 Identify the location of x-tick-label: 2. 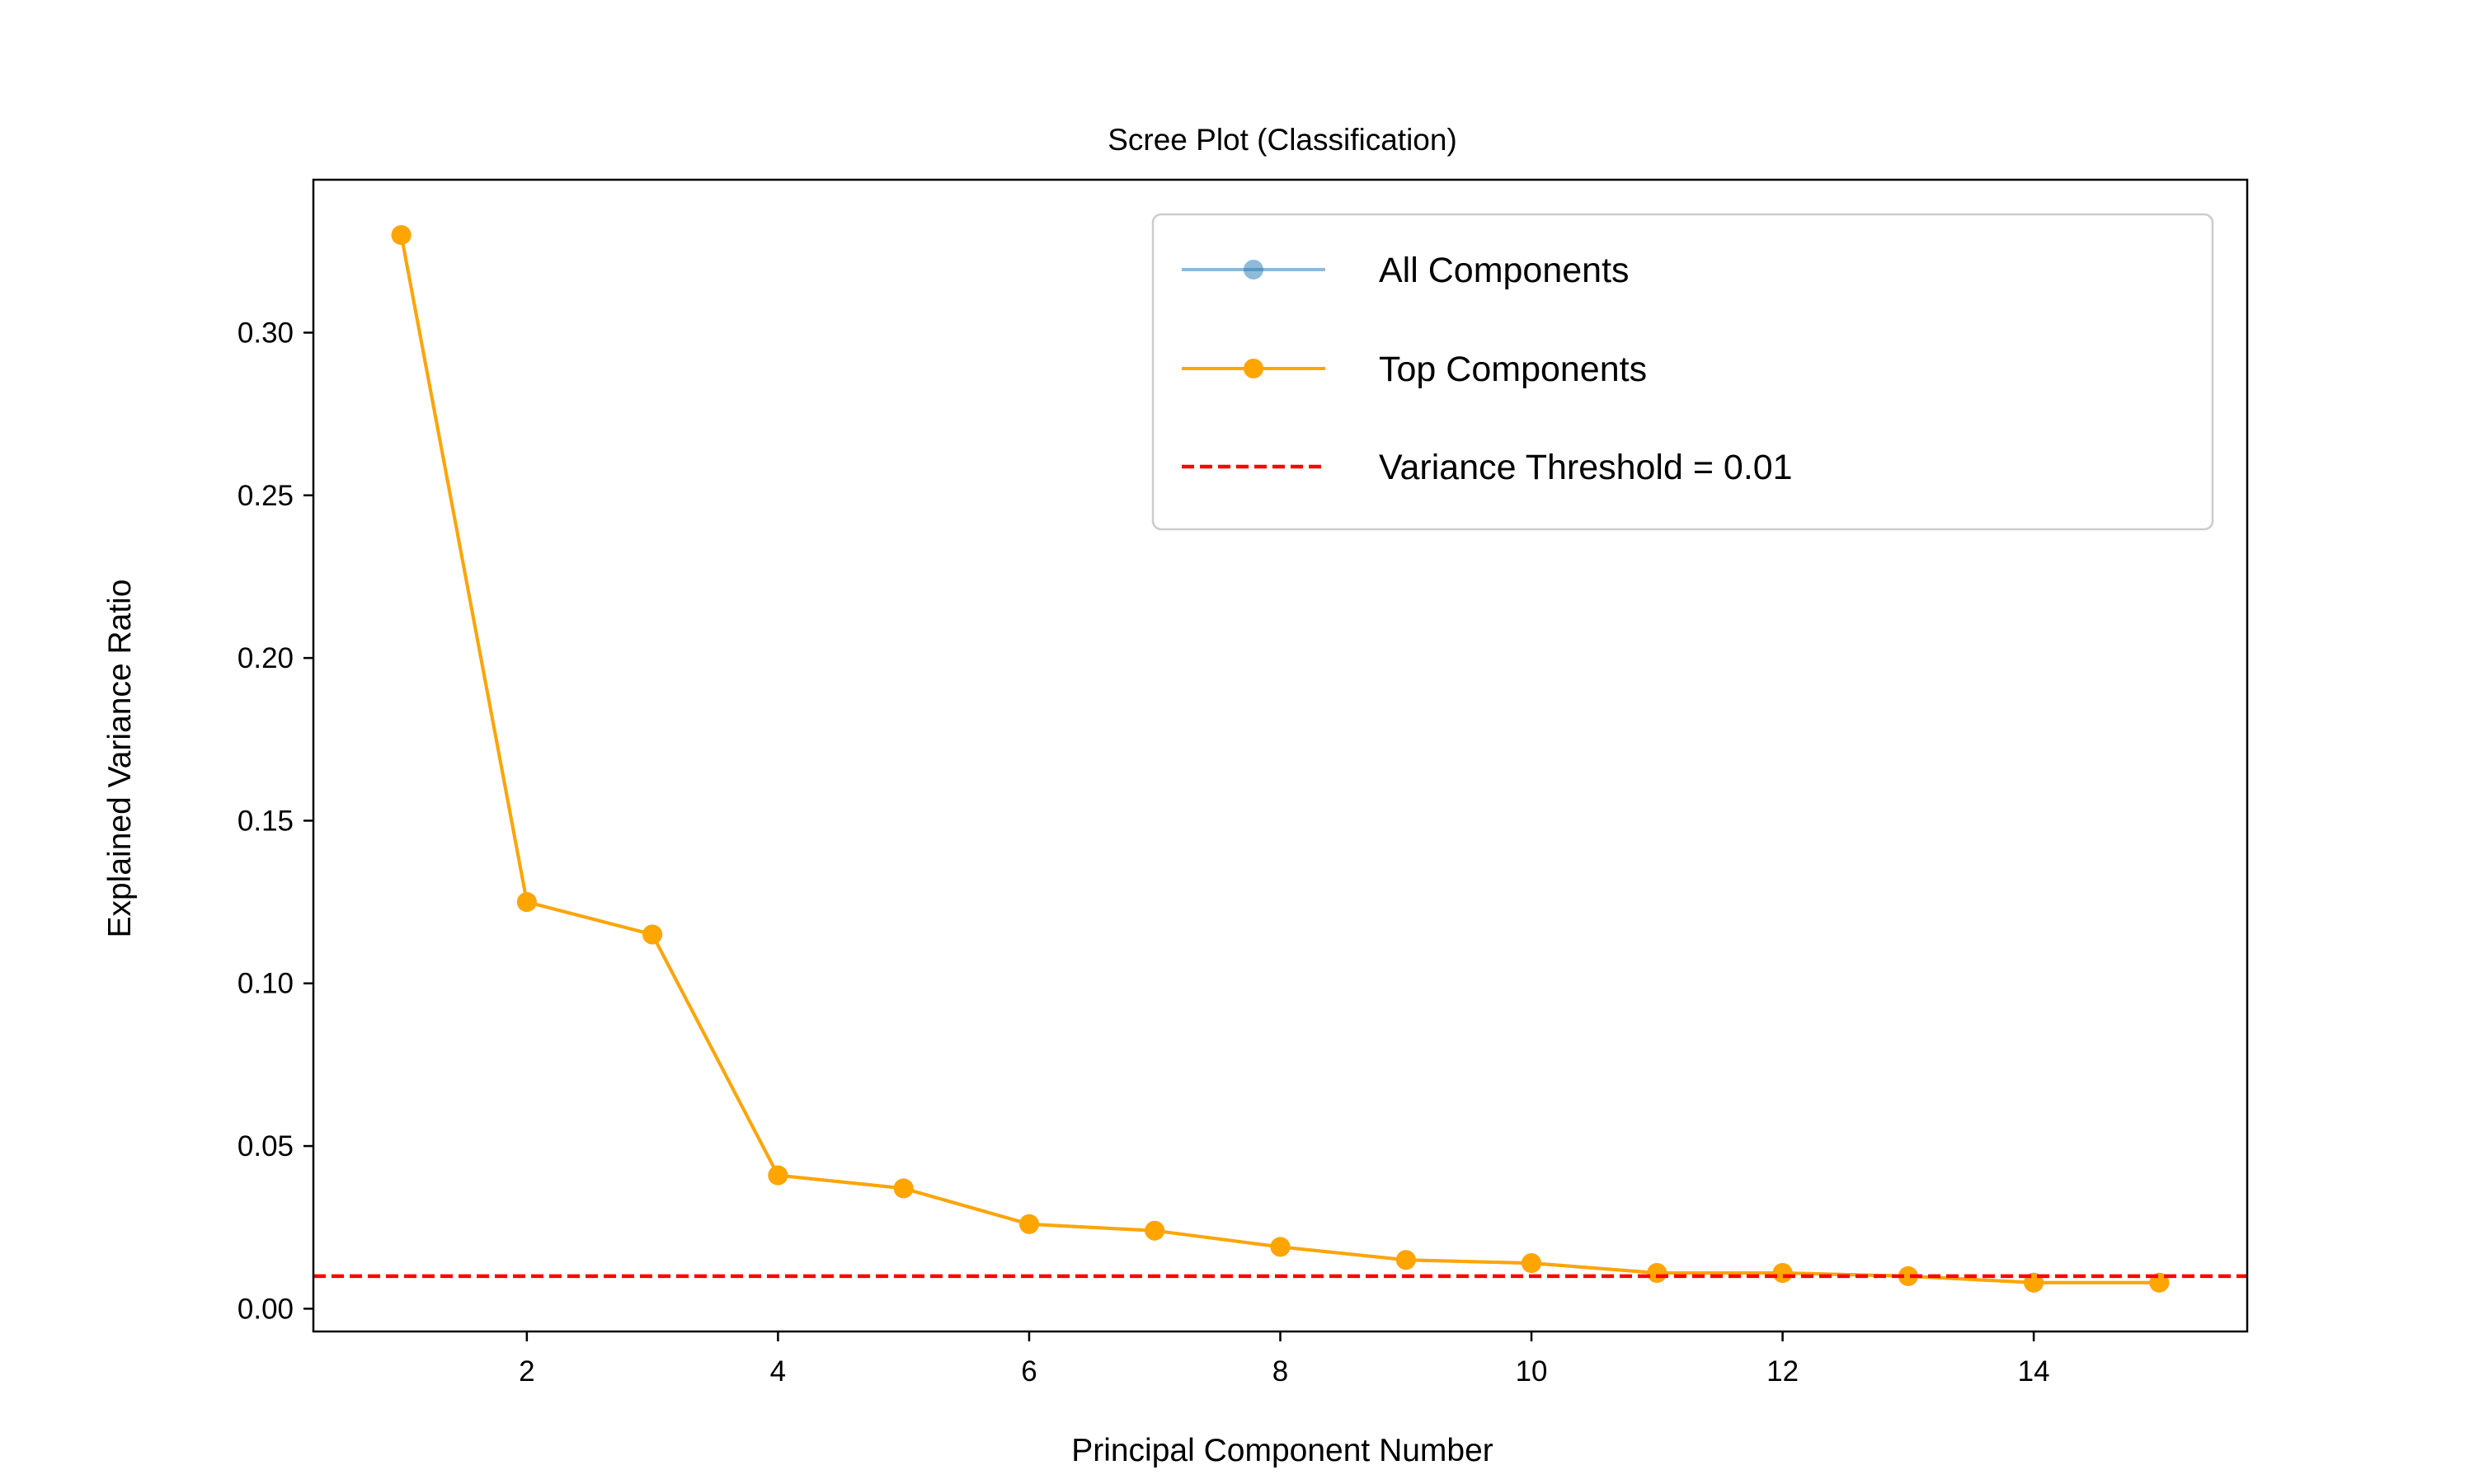
(526, 1371).